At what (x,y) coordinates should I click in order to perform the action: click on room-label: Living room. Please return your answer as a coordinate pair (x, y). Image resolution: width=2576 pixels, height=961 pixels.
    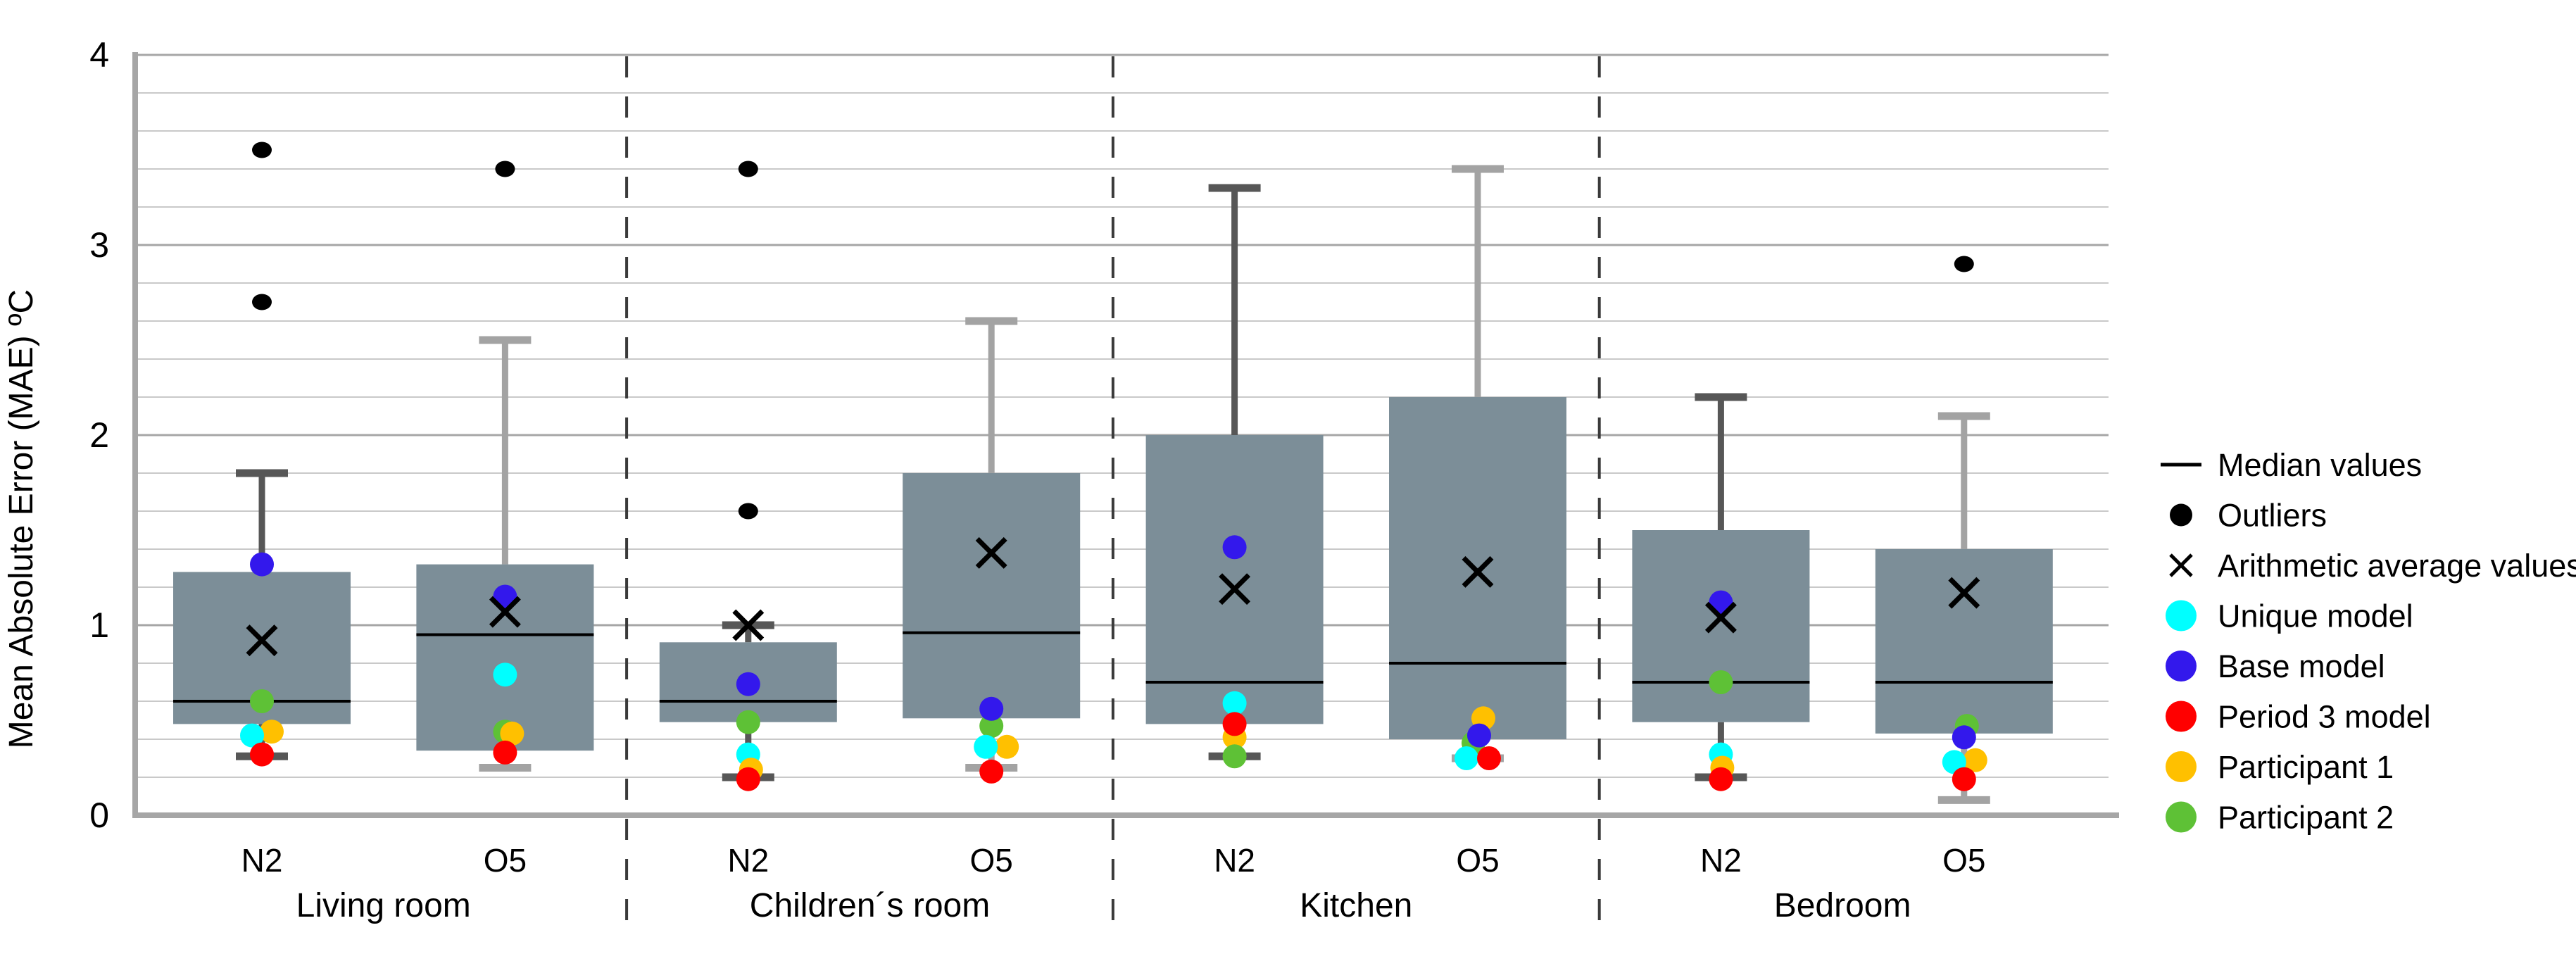
    Looking at the image, I should click on (383, 905).